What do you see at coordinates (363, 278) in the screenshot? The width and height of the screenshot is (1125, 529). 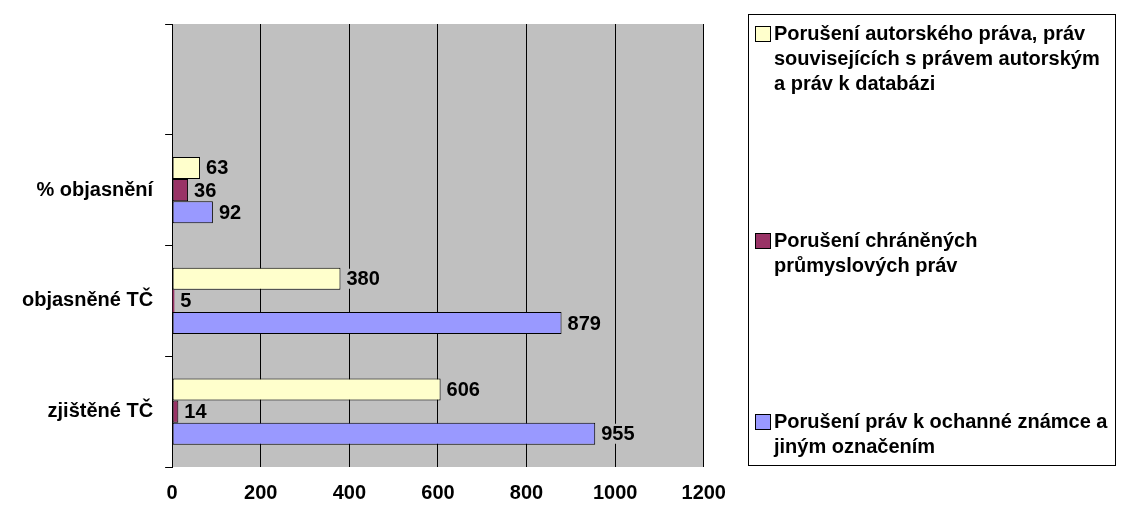 I see `data-label: 380` at bounding box center [363, 278].